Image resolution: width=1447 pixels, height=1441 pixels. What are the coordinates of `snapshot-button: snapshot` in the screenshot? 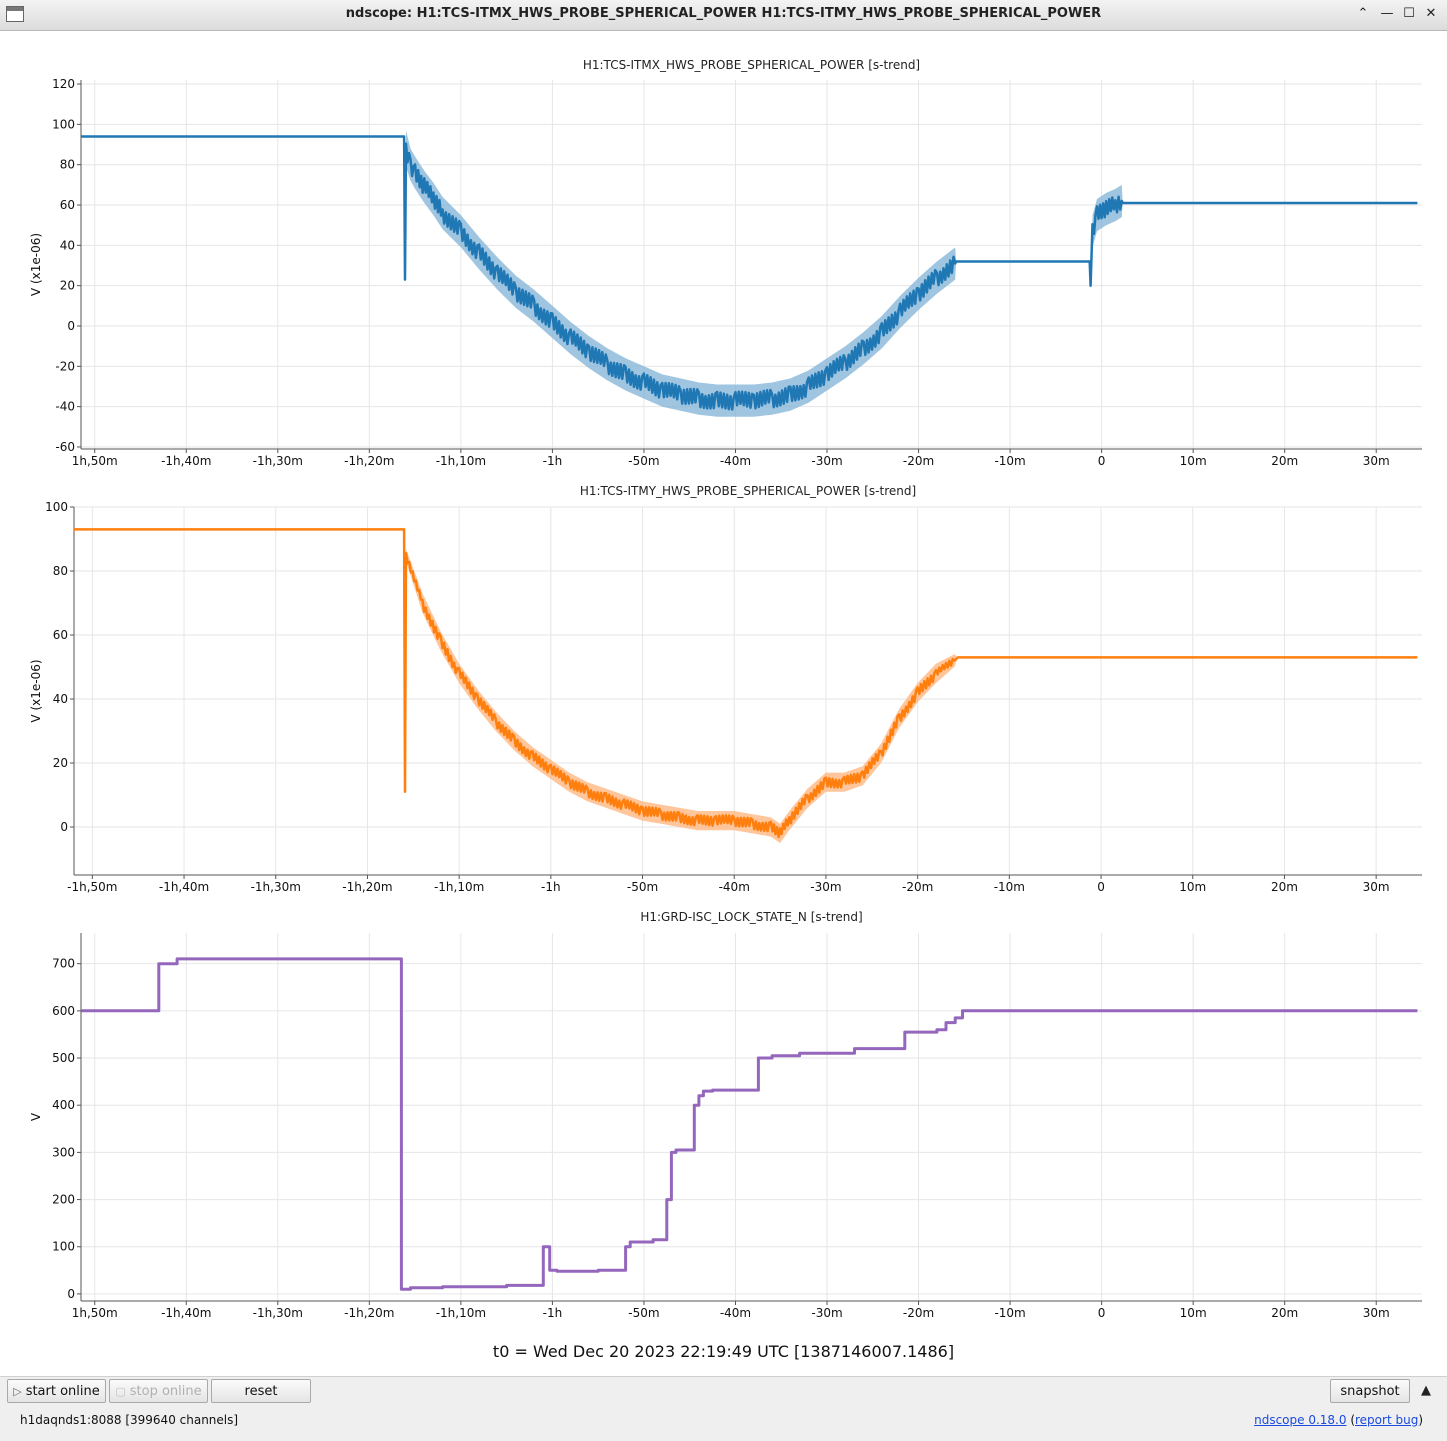 It's located at (1370, 1391).